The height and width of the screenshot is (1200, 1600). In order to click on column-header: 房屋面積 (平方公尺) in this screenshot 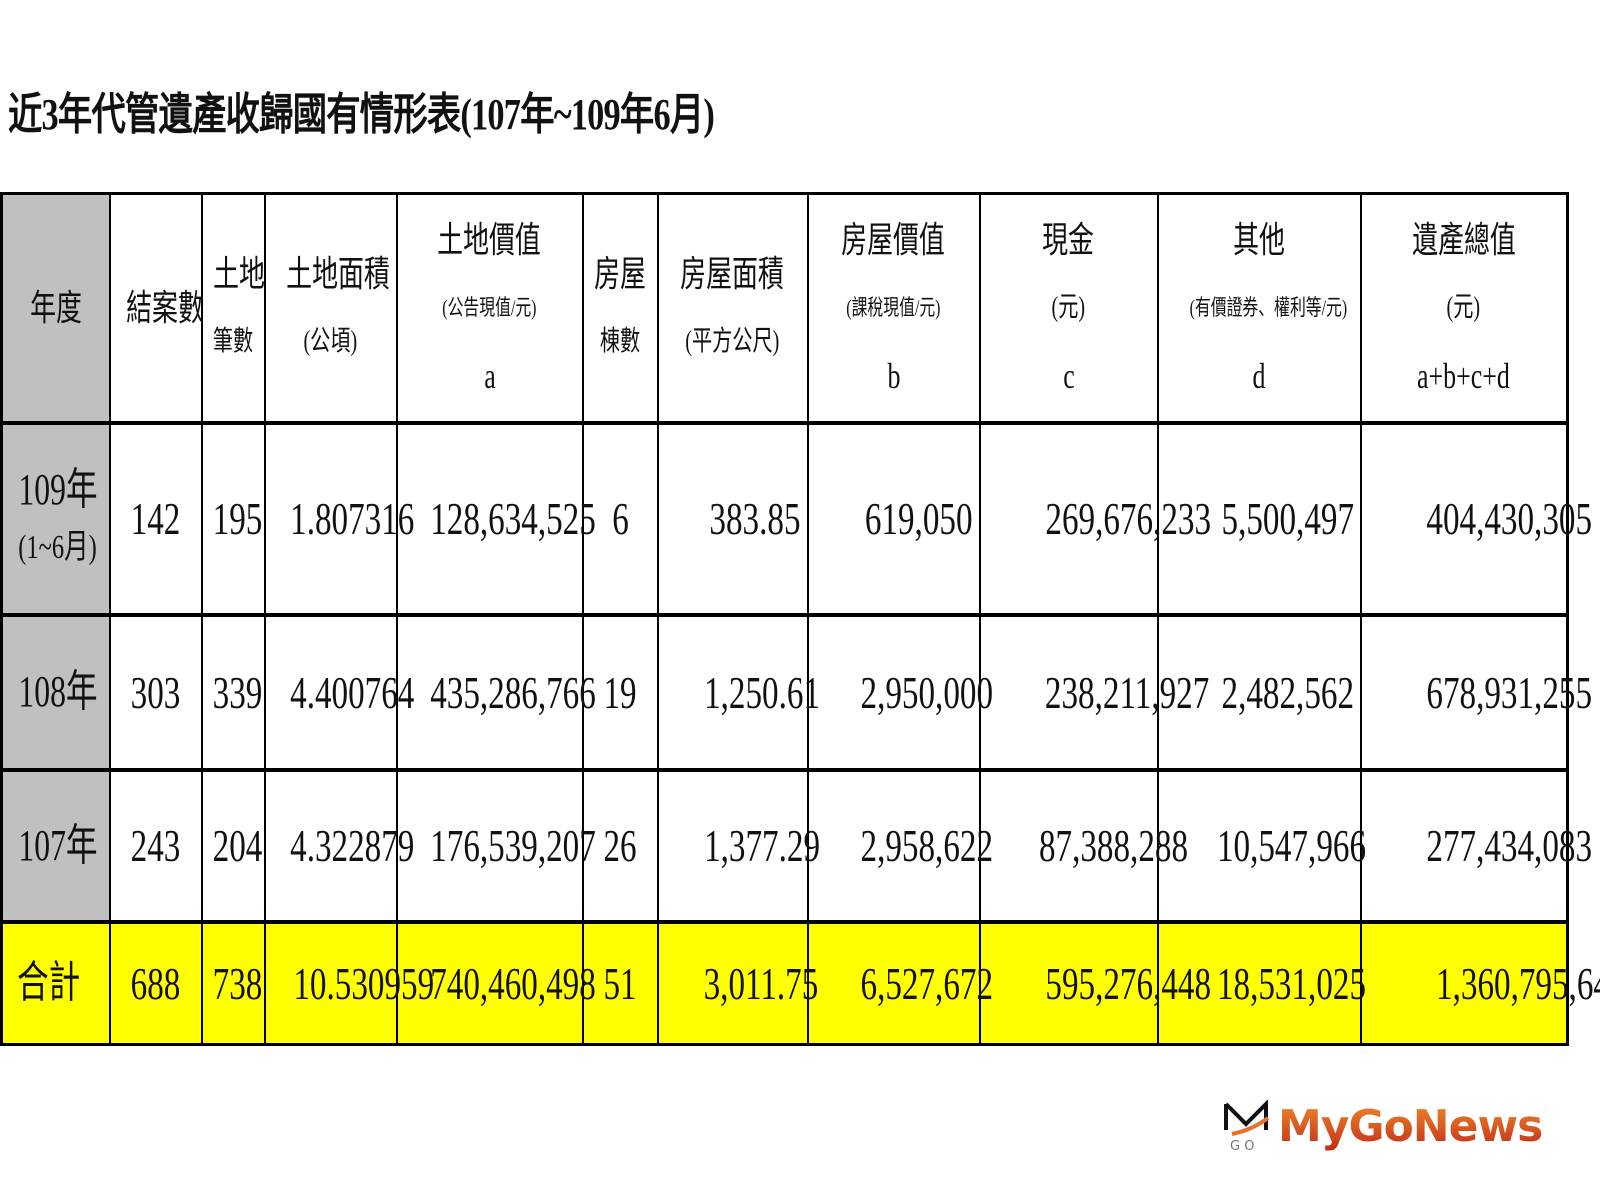, I will do `click(732, 308)`.